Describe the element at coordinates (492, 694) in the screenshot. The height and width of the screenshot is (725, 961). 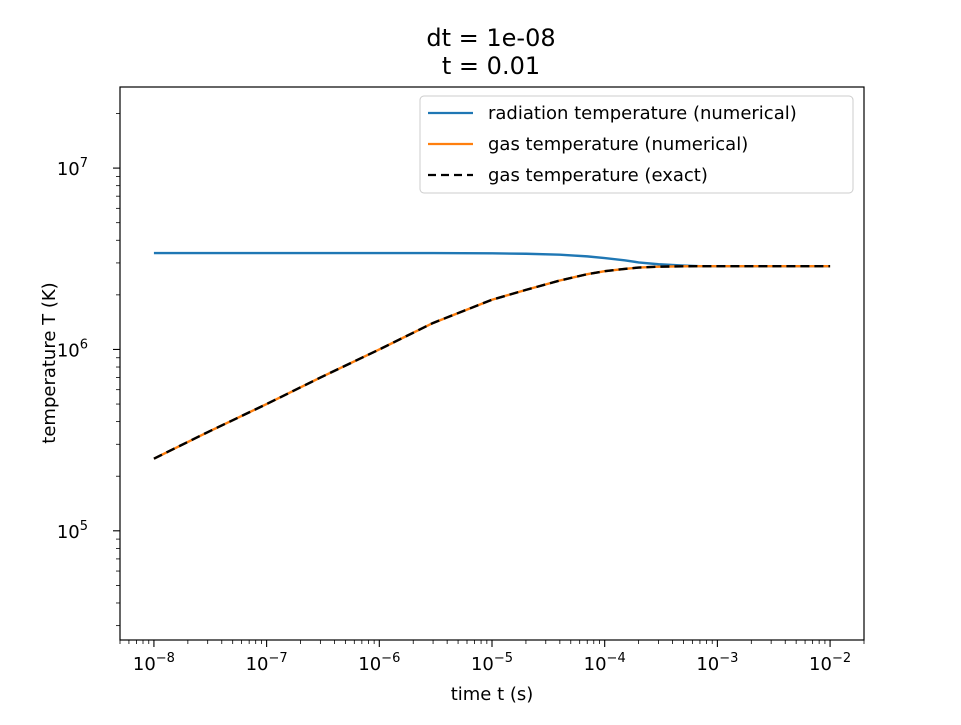
I see `x-axis-label: time t (s)` at that location.